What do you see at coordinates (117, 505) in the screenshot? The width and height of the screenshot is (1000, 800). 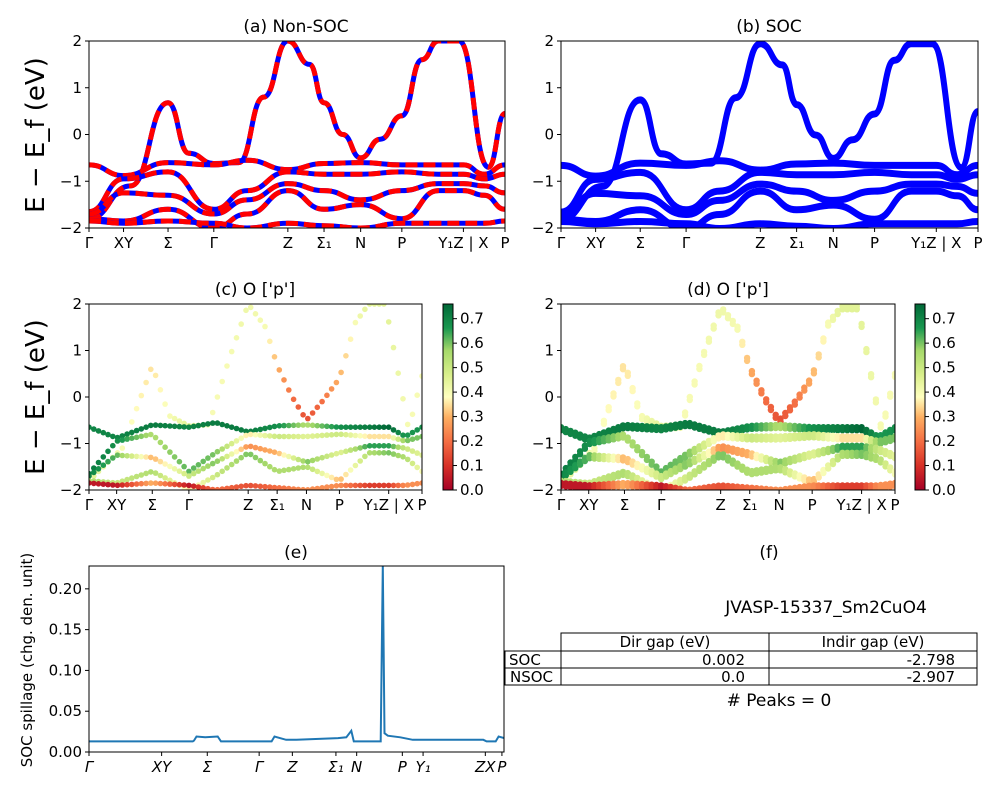 I see `x-tick-label: XY` at bounding box center [117, 505].